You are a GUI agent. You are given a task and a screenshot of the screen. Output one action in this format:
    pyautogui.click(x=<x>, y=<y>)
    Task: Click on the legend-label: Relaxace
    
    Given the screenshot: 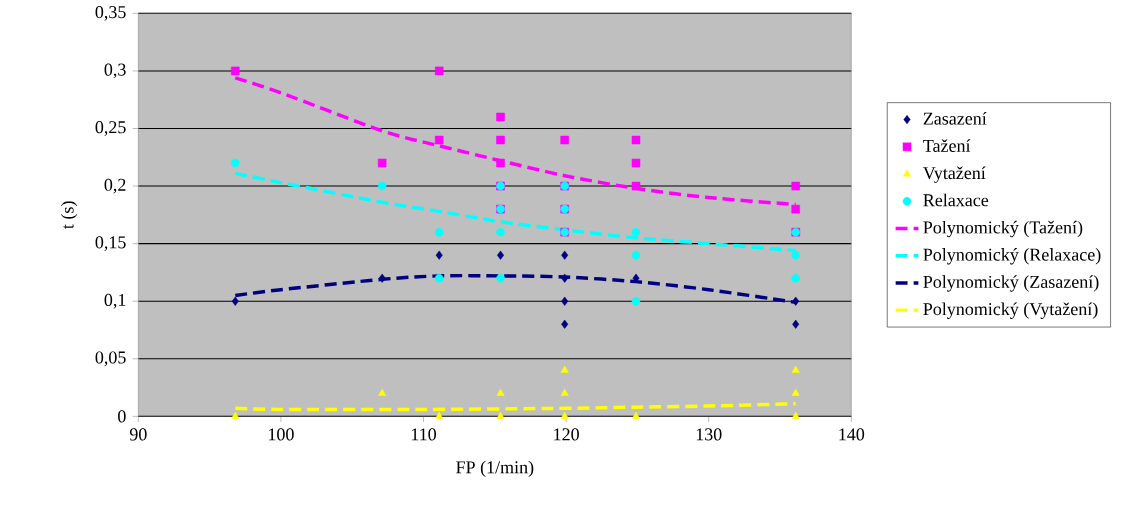 What is the action you would take?
    pyautogui.click(x=956, y=200)
    